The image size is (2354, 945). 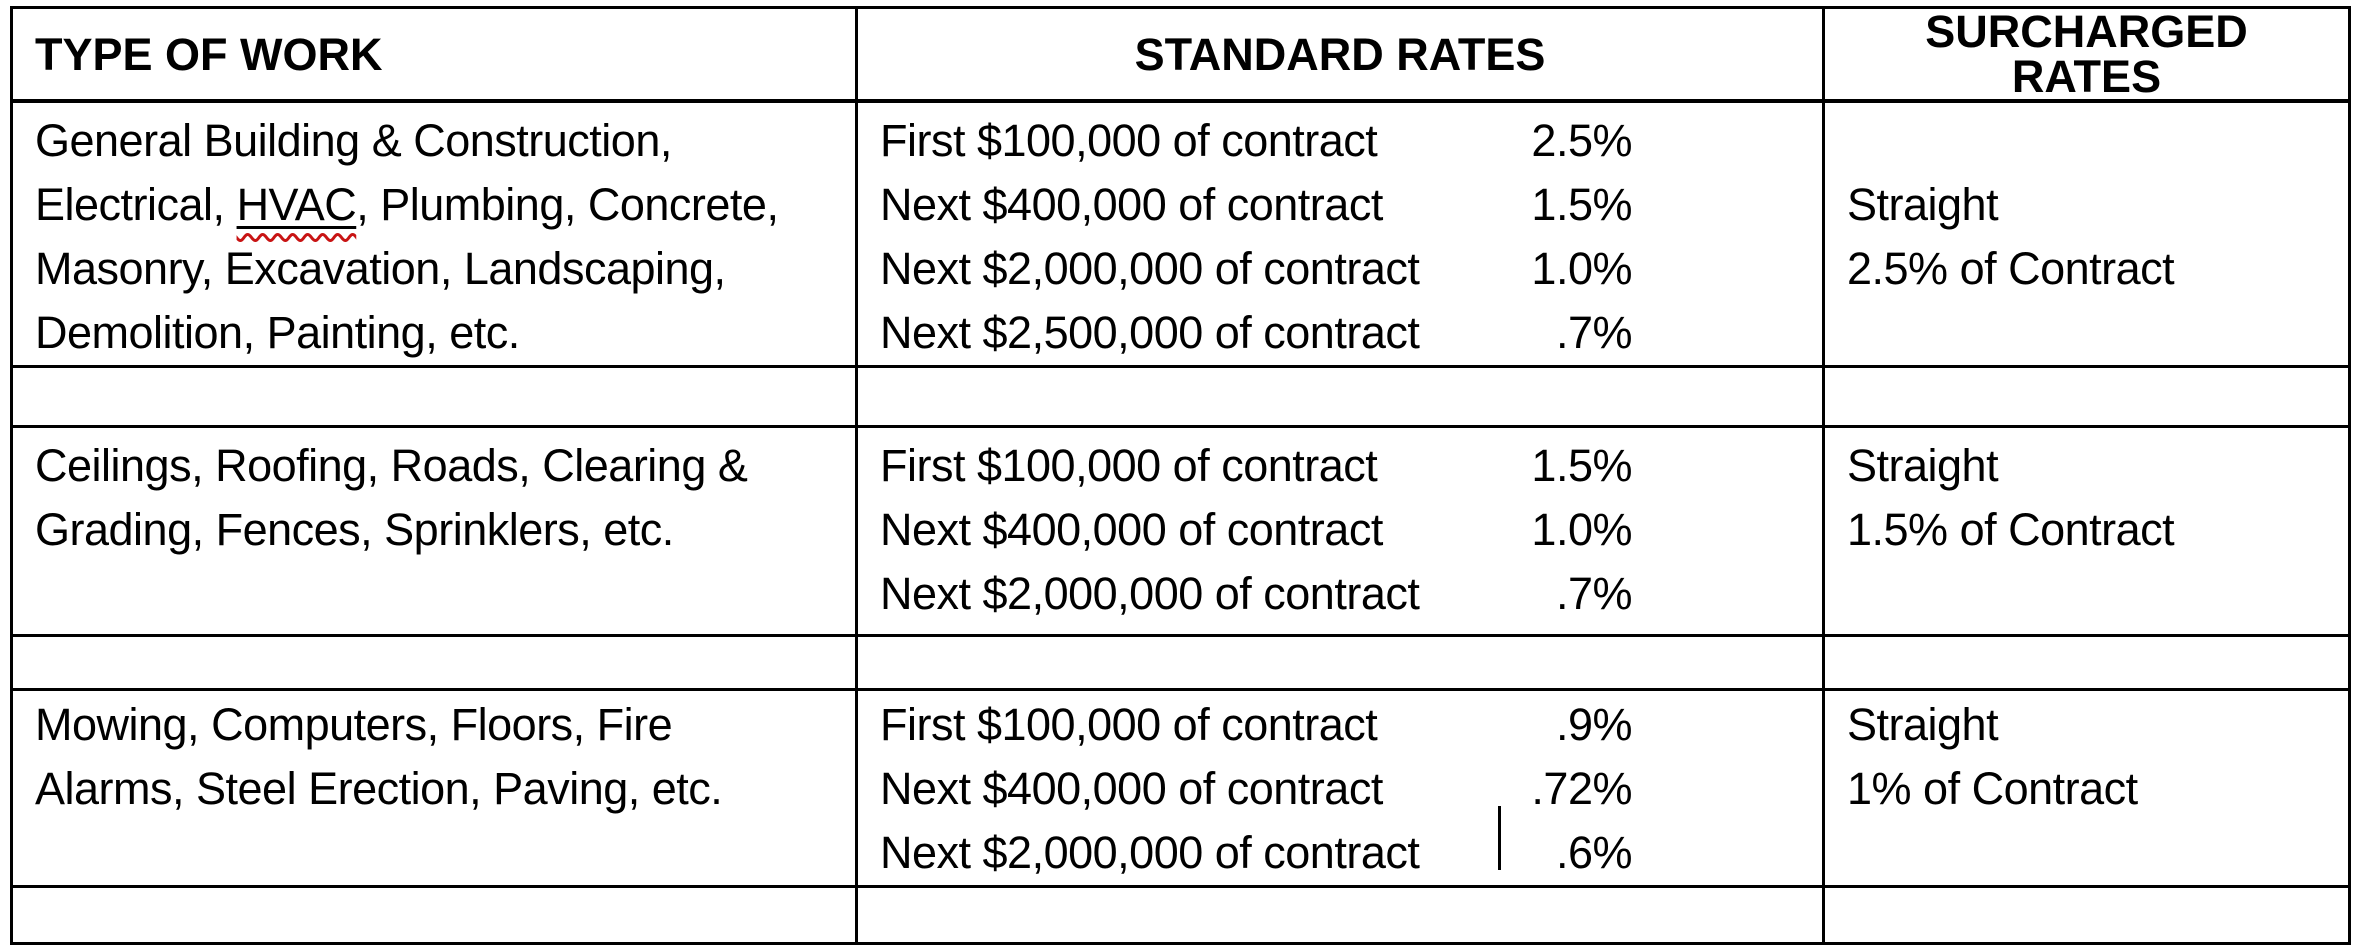 I want to click on text-line: Demolition, Painting, etc., so click(x=277, y=332).